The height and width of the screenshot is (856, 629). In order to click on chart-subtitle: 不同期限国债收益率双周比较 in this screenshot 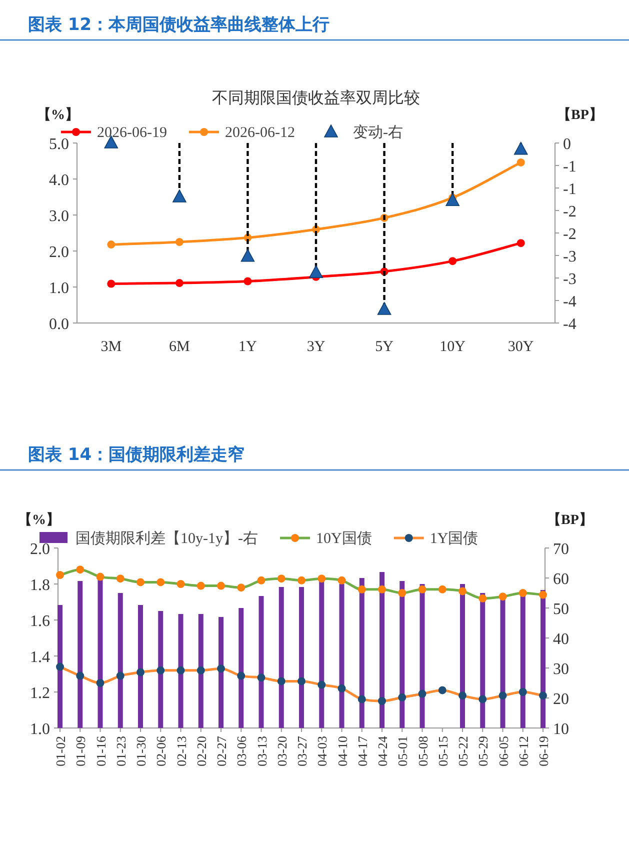, I will do `click(316, 97)`.